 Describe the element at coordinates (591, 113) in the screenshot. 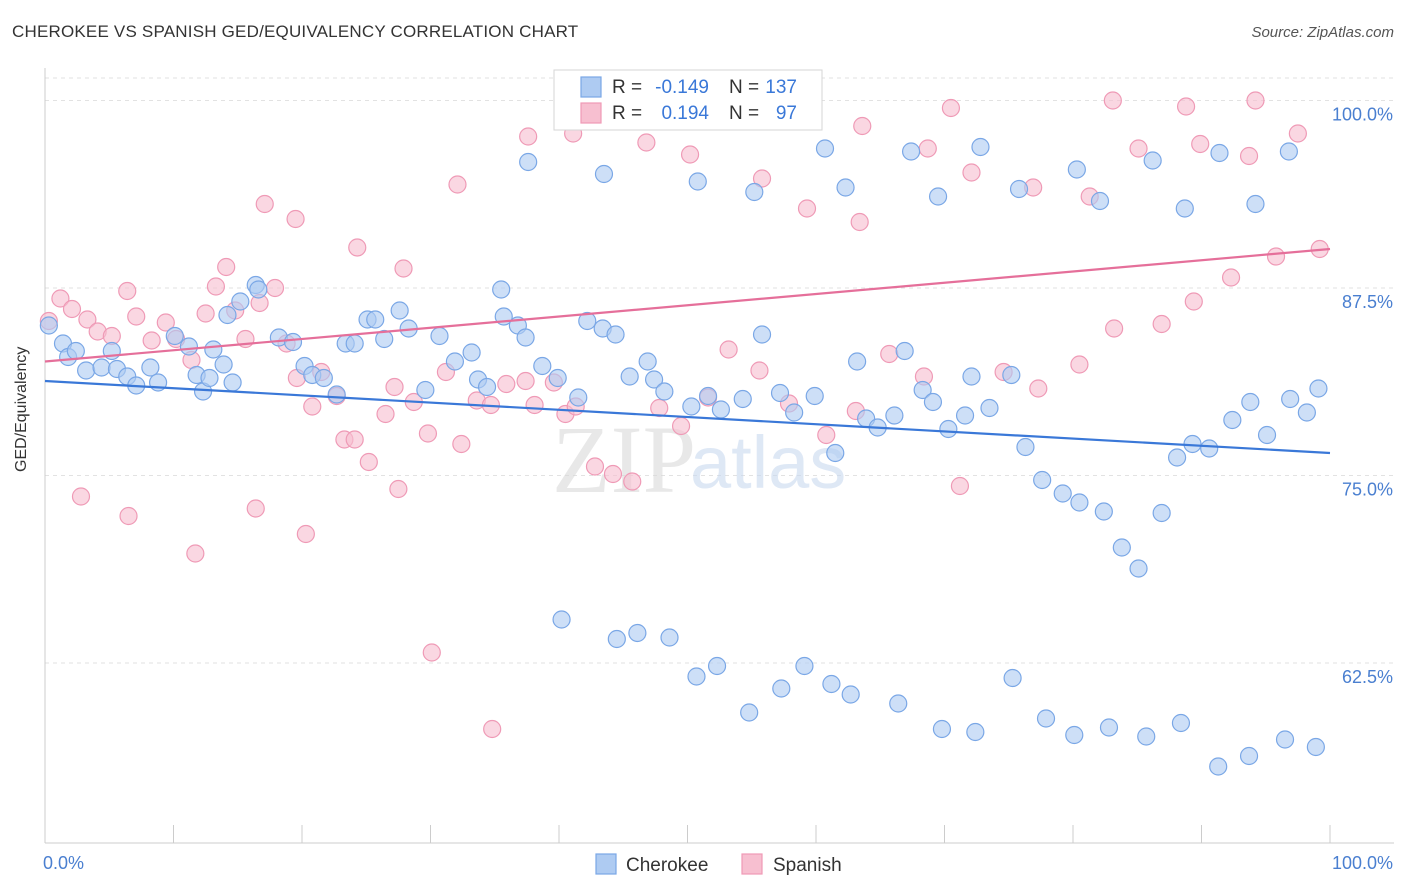

I see `spanish-stats-swatch` at that location.